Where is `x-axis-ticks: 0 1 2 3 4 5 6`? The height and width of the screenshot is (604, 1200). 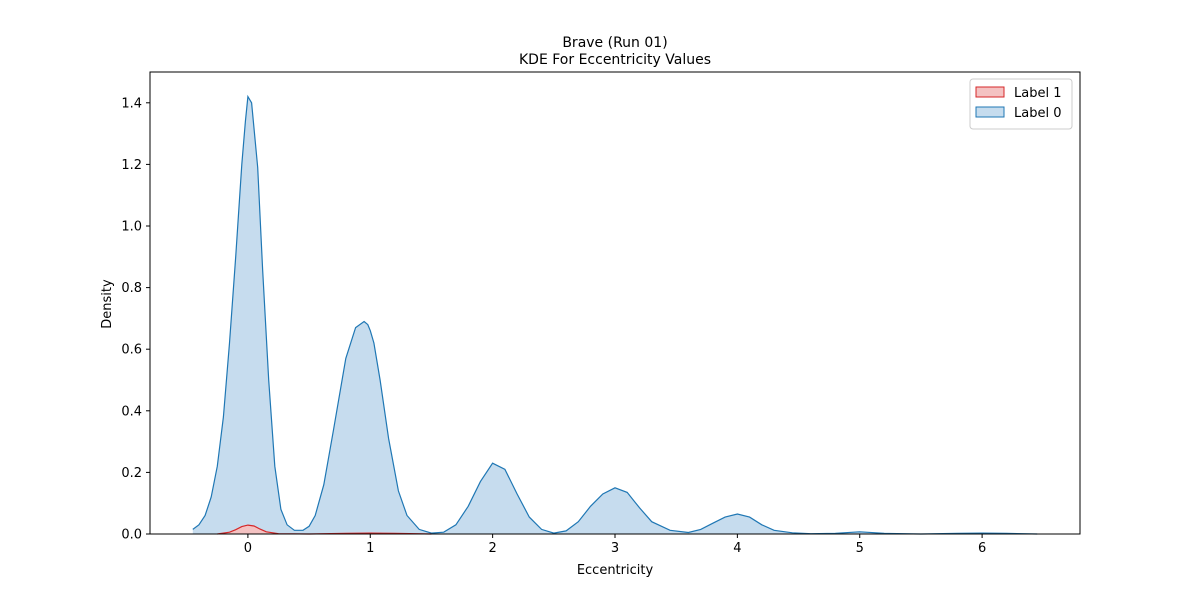
x-axis-ticks: 0 1 2 3 4 5 6 is located at coordinates (615, 545).